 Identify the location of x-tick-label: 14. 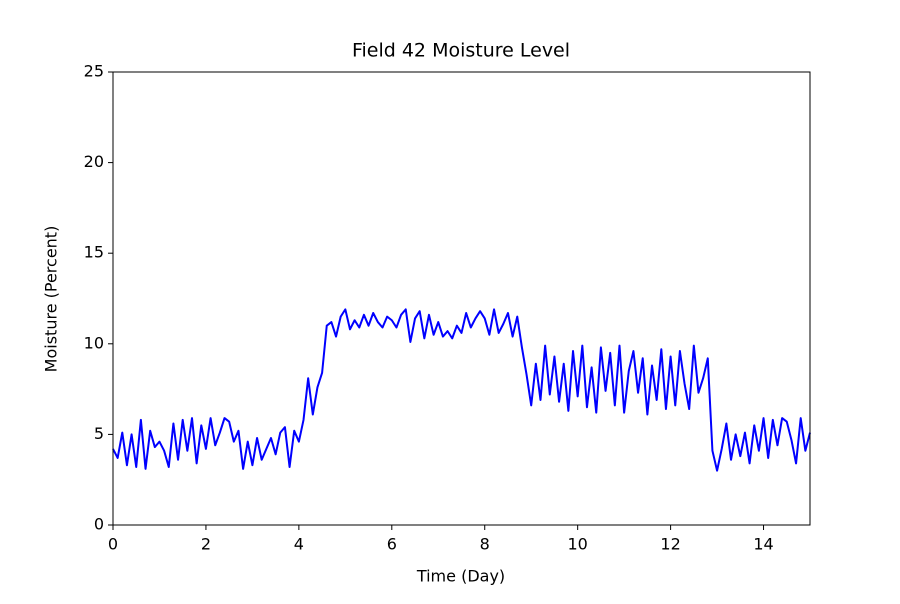
(763, 544).